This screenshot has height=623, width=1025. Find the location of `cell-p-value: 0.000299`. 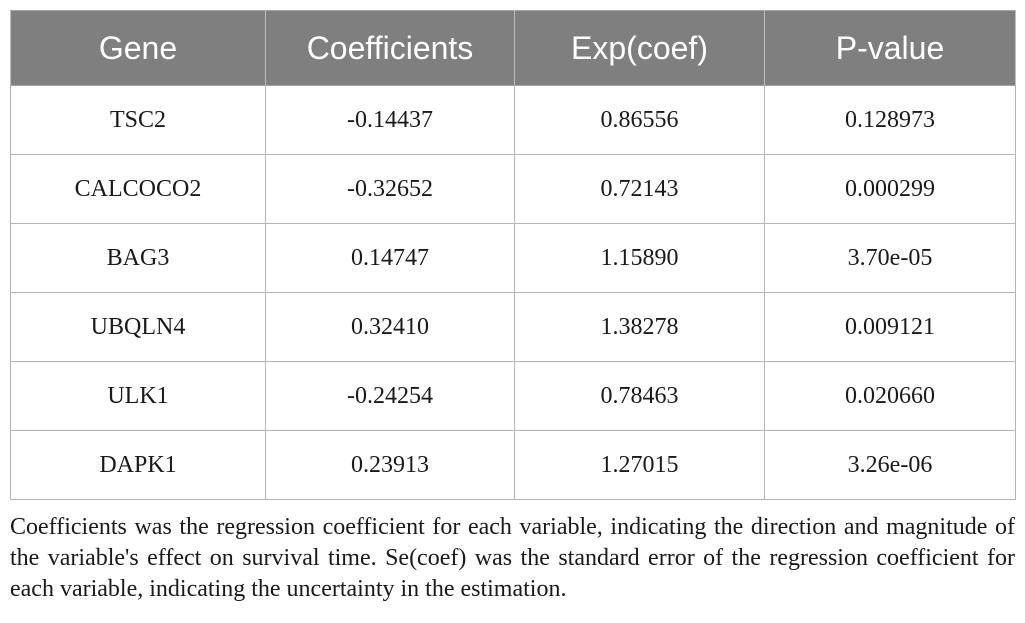

cell-p-value: 0.000299 is located at coordinates (890, 189).